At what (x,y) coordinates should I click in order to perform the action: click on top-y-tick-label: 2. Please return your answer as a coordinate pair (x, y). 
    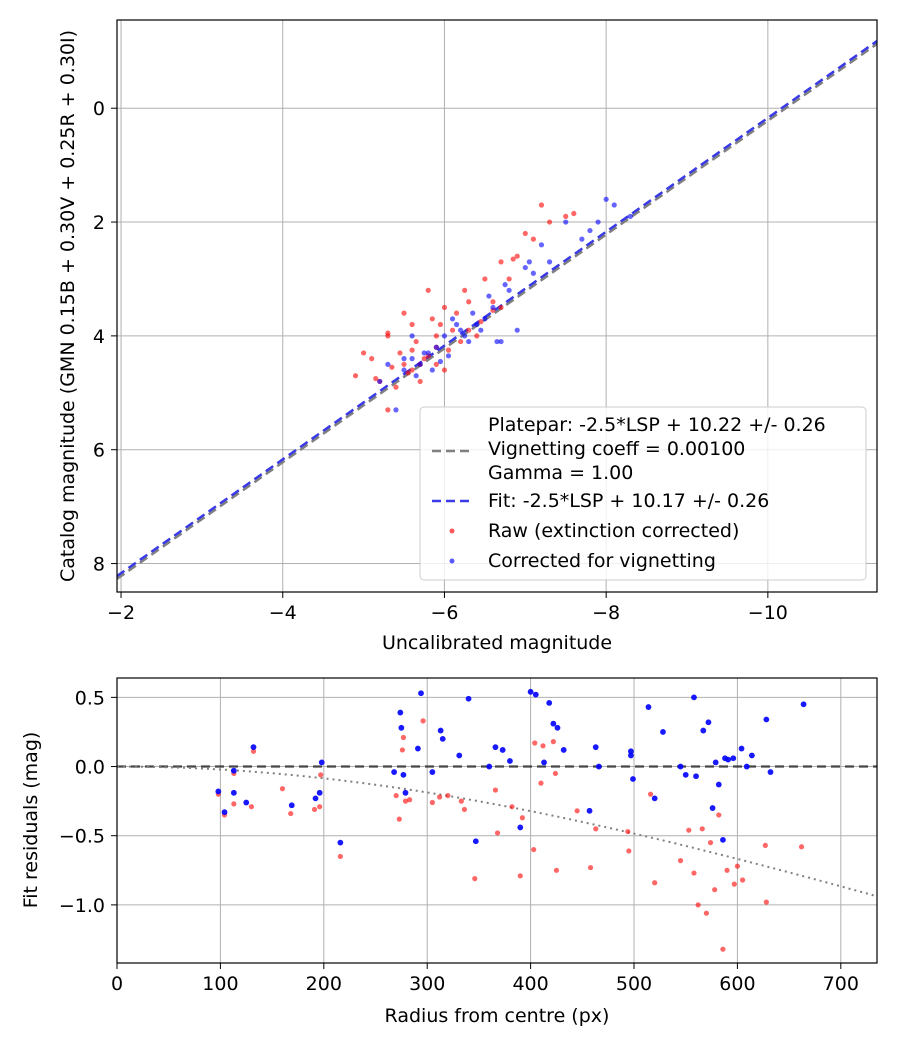
    Looking at the image, I should click on (99, 223).